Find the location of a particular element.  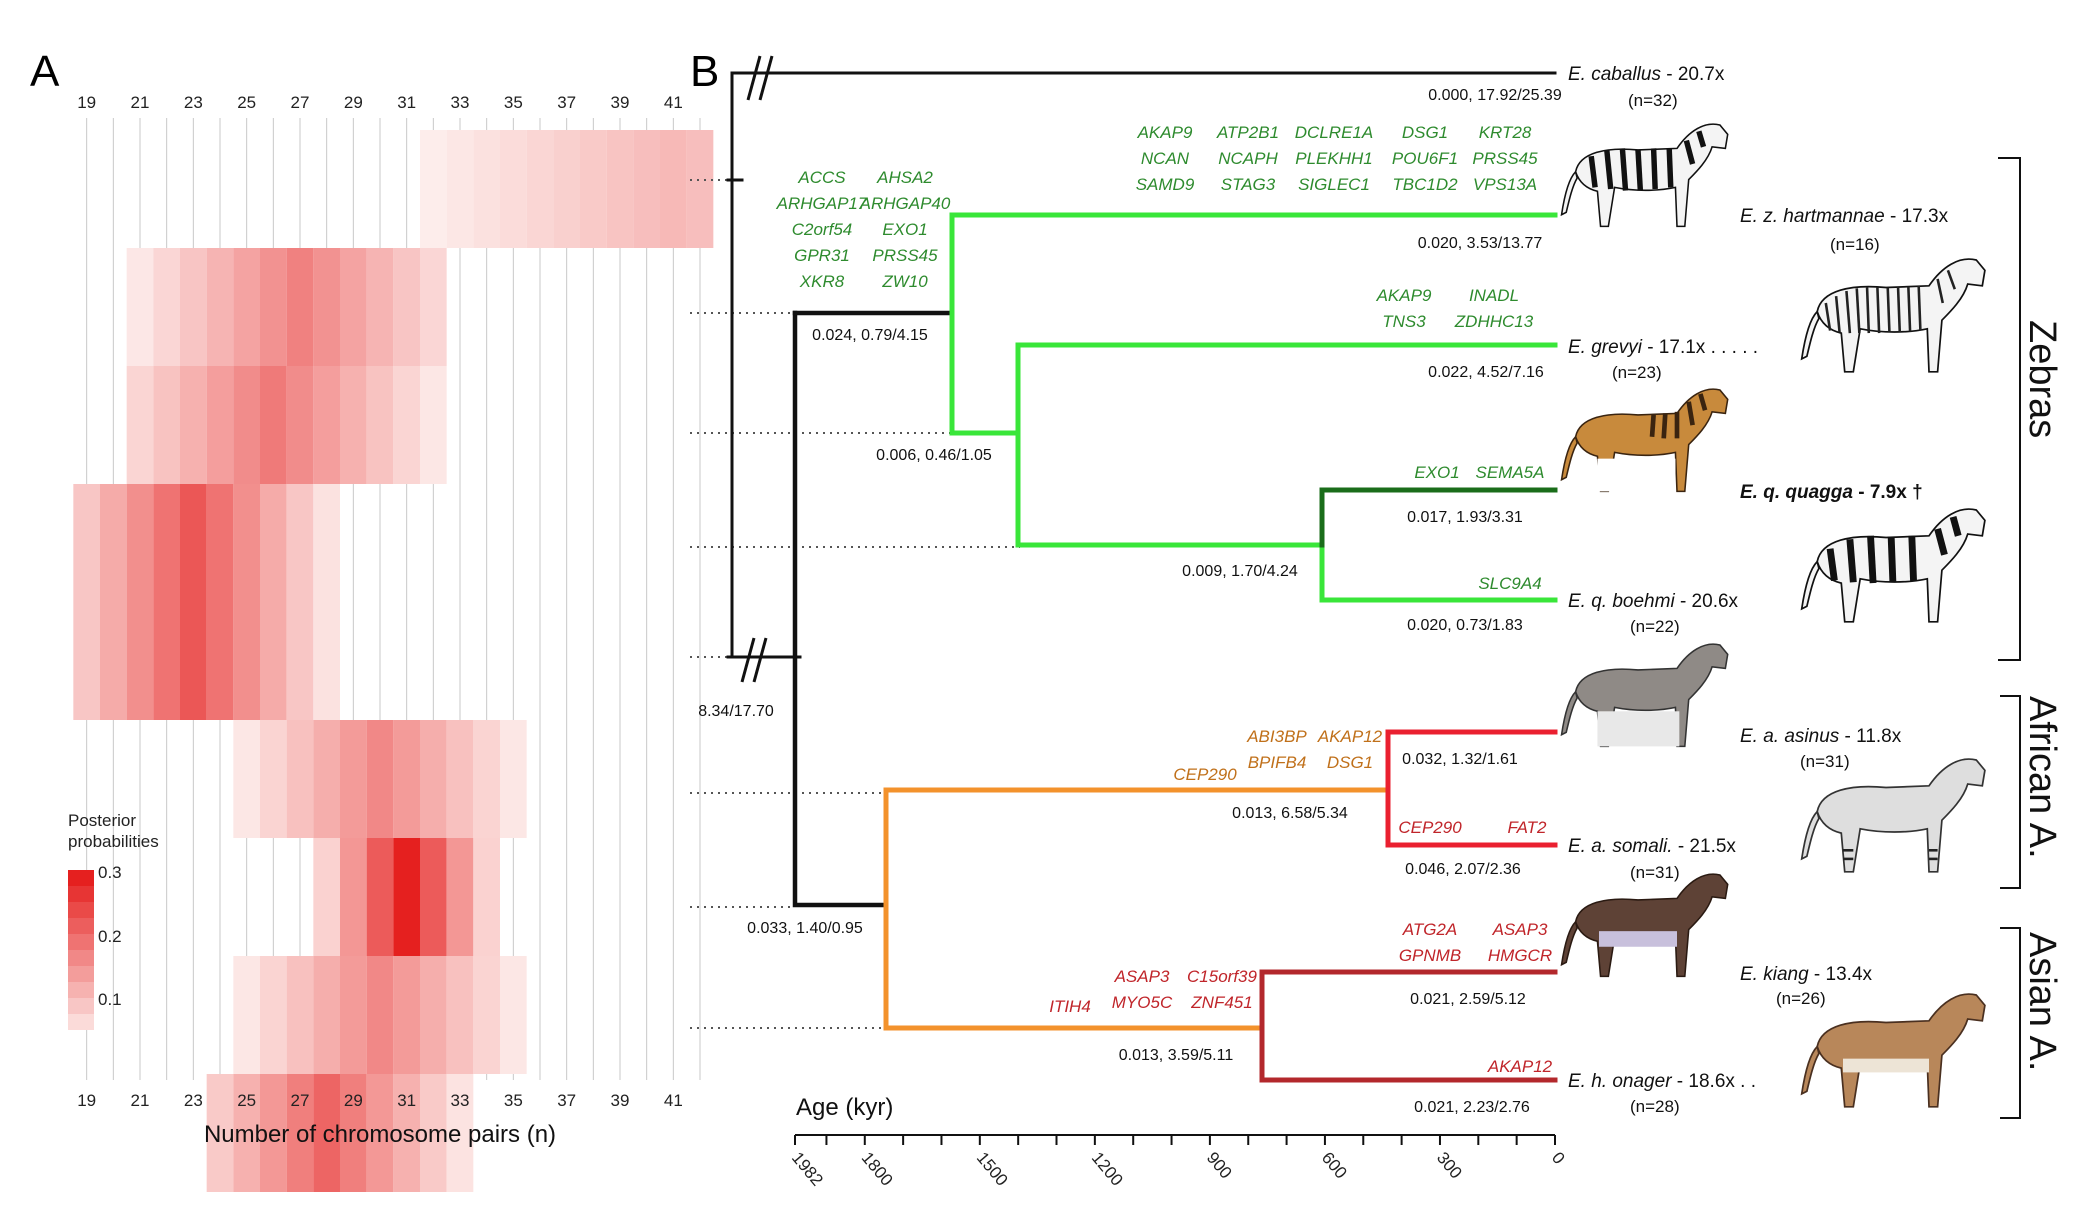

gene-label: AKAP9 is located at coordinates (1165, 132).